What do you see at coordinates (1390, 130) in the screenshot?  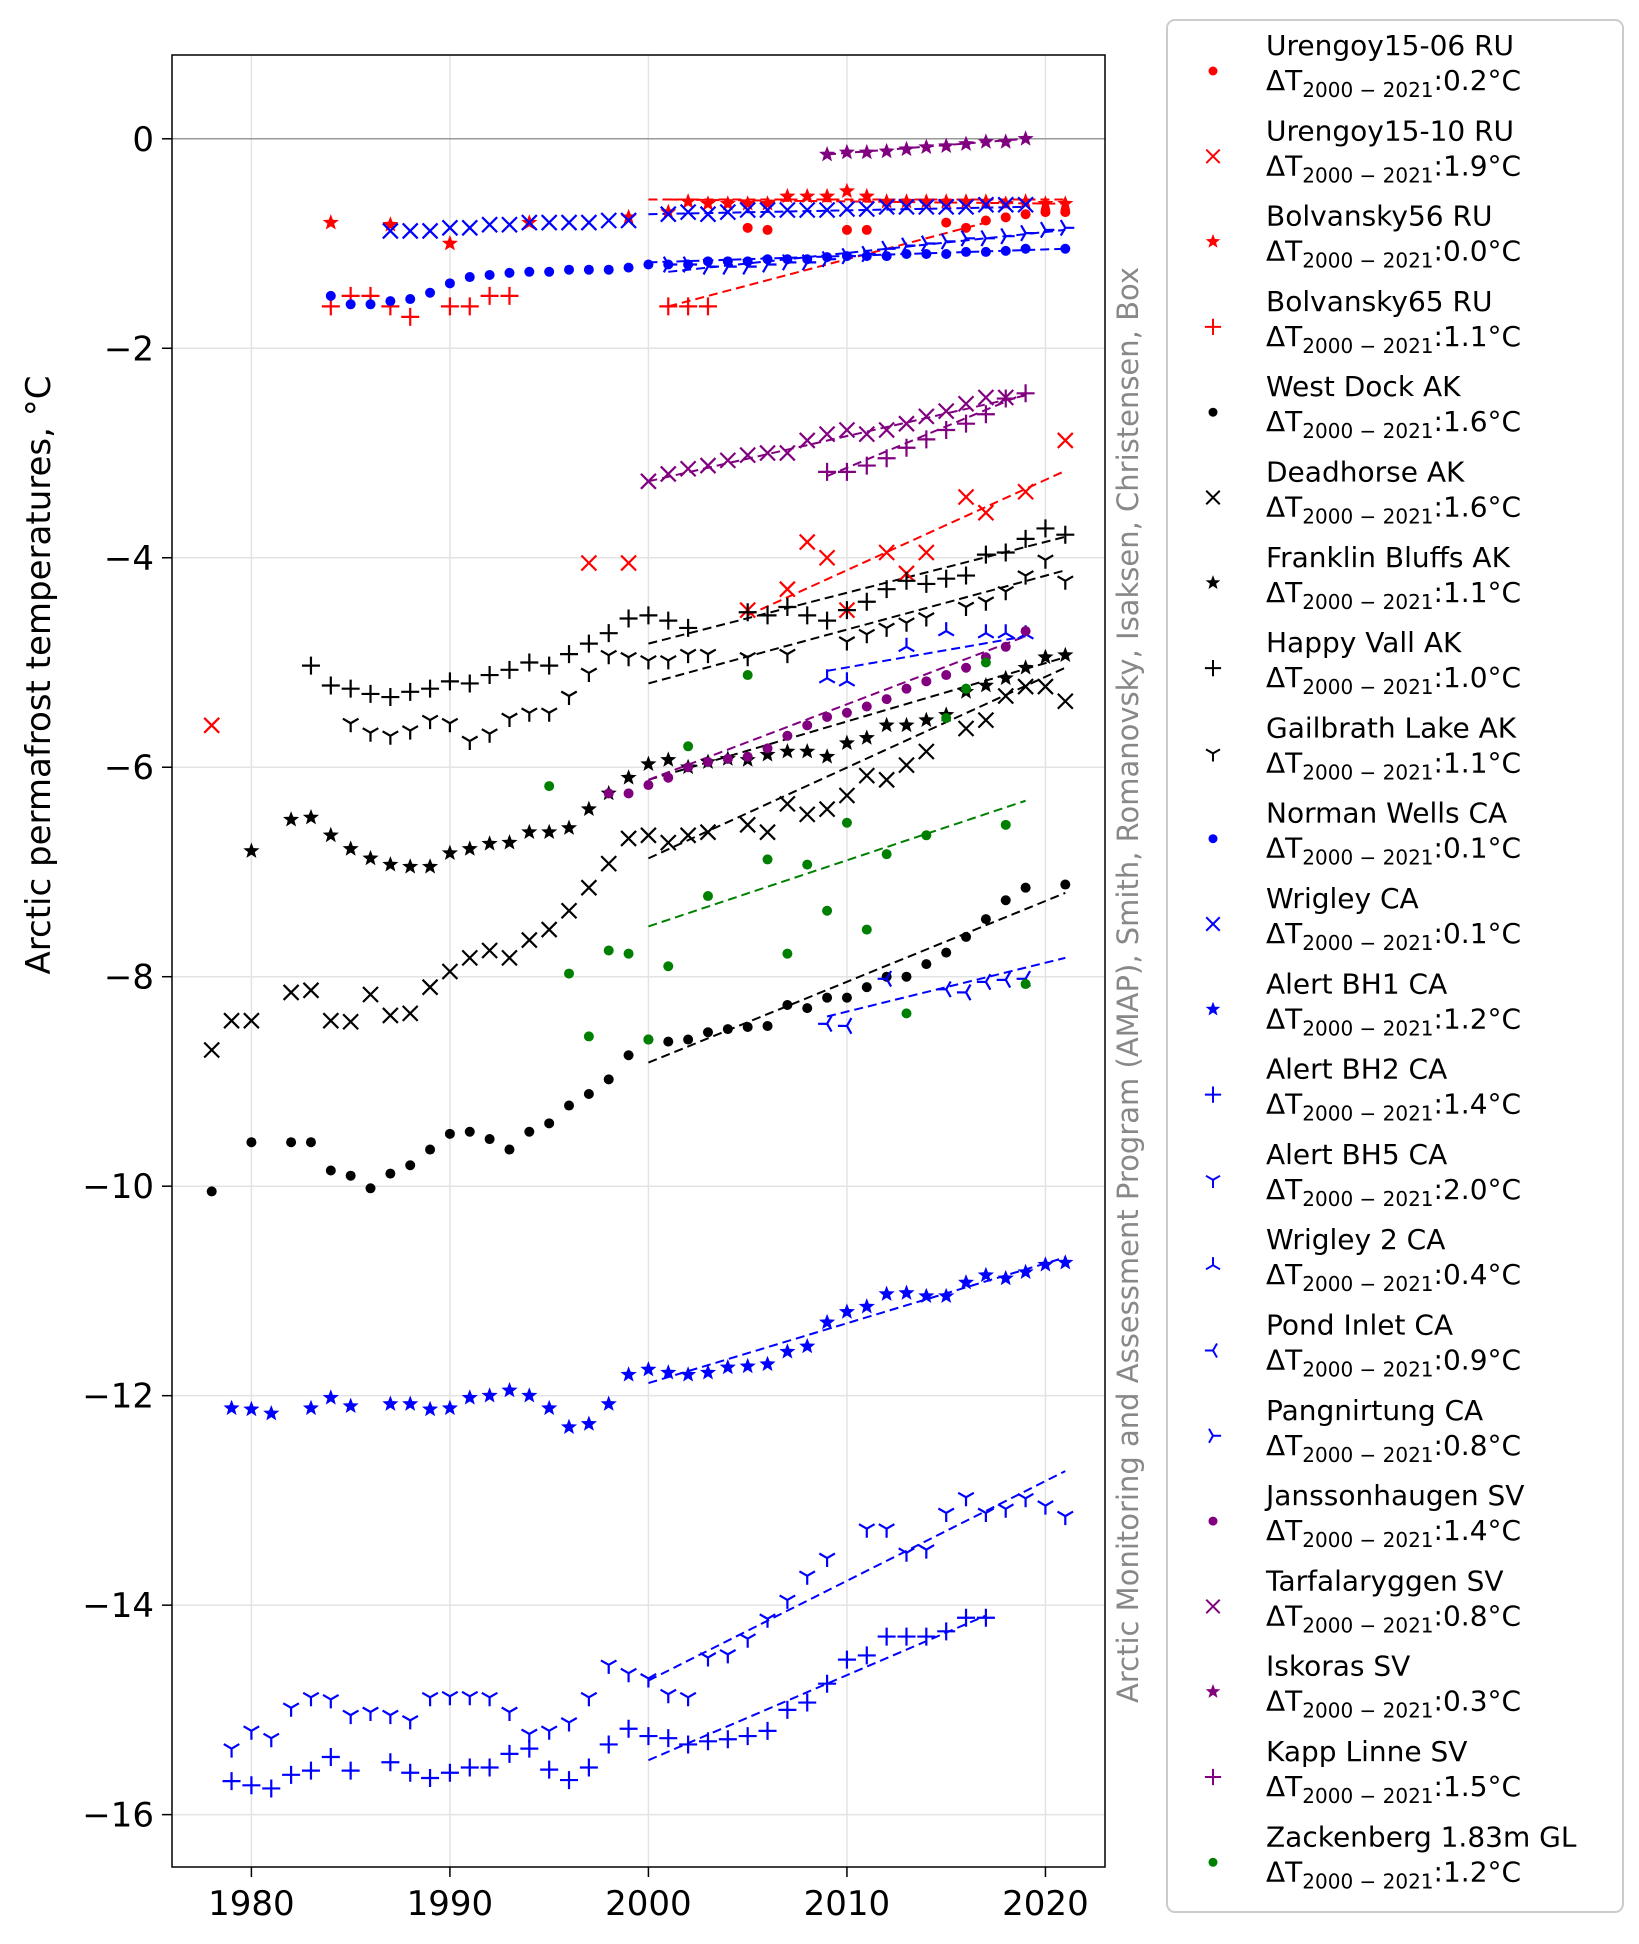 I see `legend-series-name: Urengoy15-10 RU` at bounding box center [1390, 130].